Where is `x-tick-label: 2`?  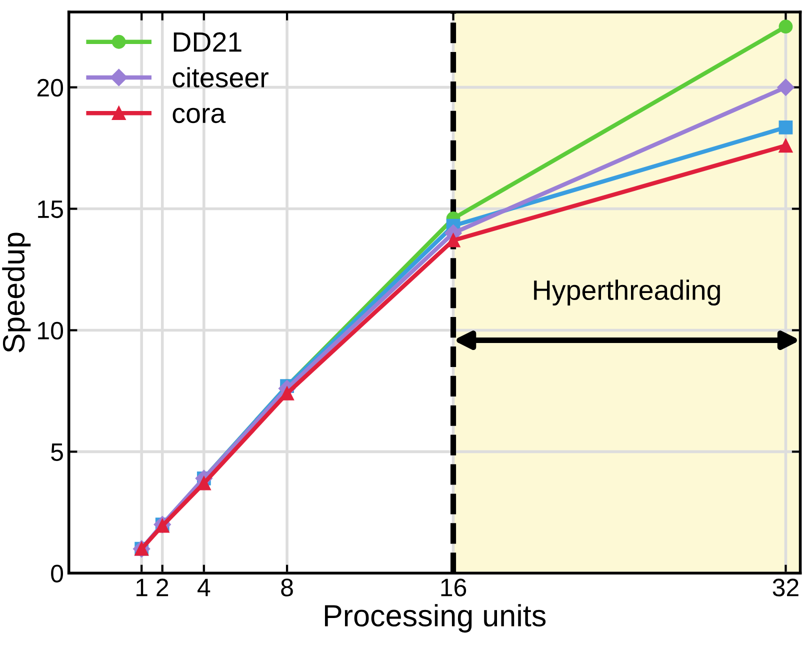
x-tick-label: 2 is located at coordinates (162, 587).